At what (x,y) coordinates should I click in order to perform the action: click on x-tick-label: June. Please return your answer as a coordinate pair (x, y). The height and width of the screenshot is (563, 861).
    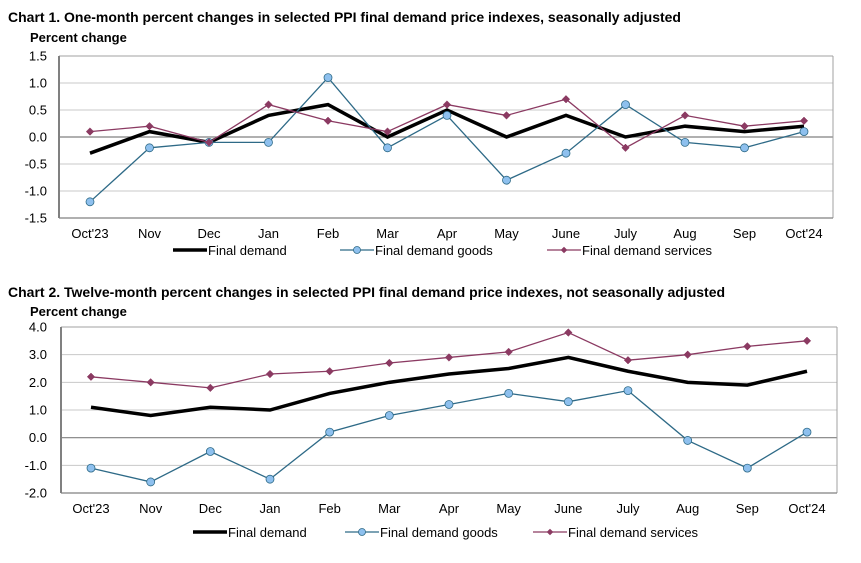
    Looking at the image, I should click on (568, 508).